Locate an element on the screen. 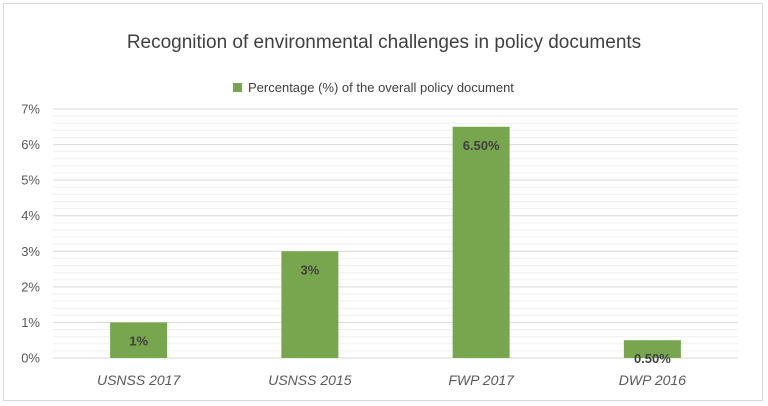 This screenshot has width=768, height=406. x-tick-label: DWP 2016 is located at coordinates (652, 380).